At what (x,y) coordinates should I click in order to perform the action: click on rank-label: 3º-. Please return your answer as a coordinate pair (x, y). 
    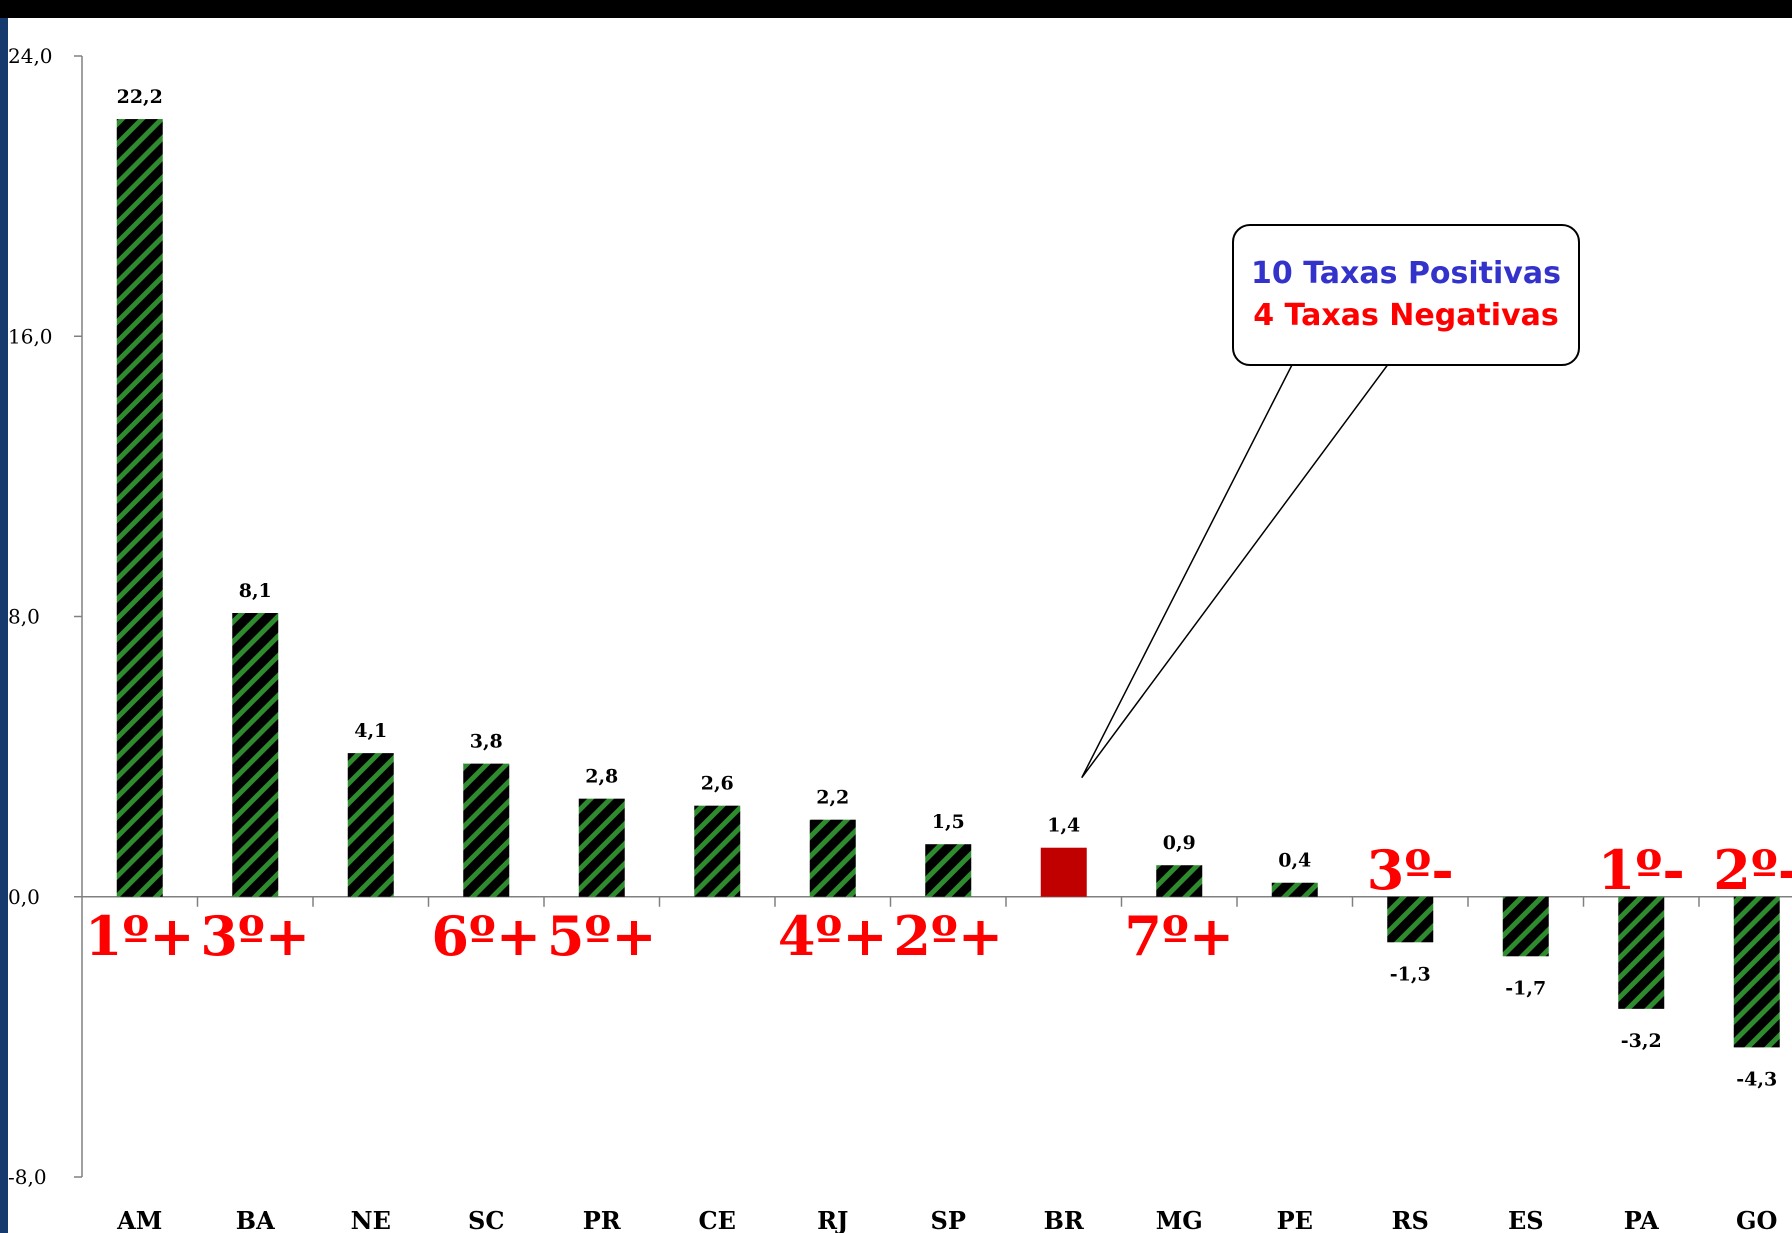
    Looking at the image, I should click on (1410, 870).